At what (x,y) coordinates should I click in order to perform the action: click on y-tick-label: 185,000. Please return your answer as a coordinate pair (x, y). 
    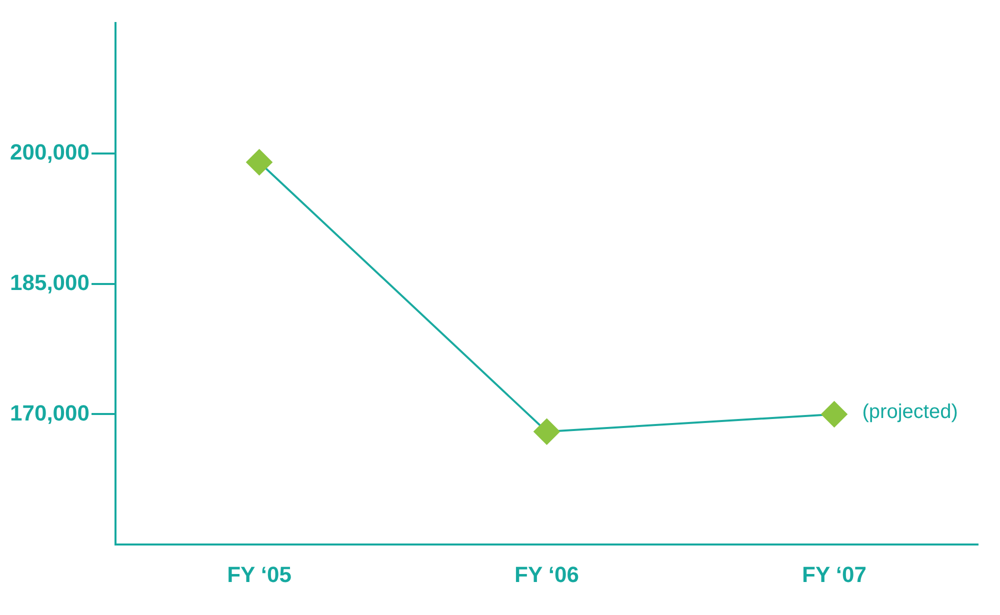
    Looking at the image, I should click on (50, 282).